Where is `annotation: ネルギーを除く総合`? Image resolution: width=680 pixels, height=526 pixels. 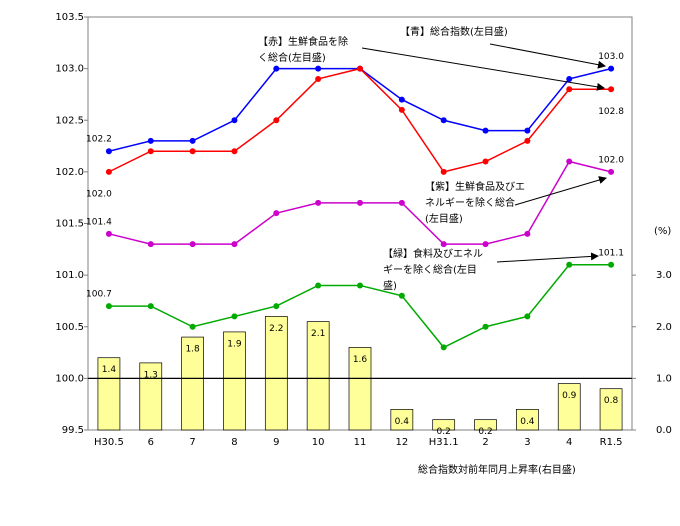 annotation: ネルギーを除く総合 is located at coordinates (470, 202).